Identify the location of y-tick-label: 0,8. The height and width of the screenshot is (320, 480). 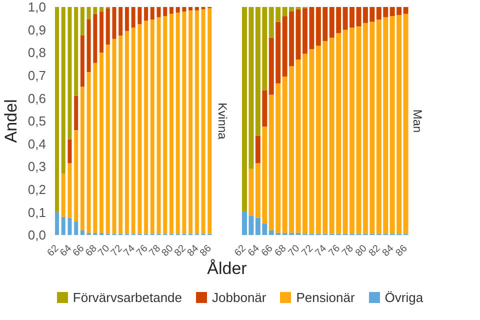
(37, 52).